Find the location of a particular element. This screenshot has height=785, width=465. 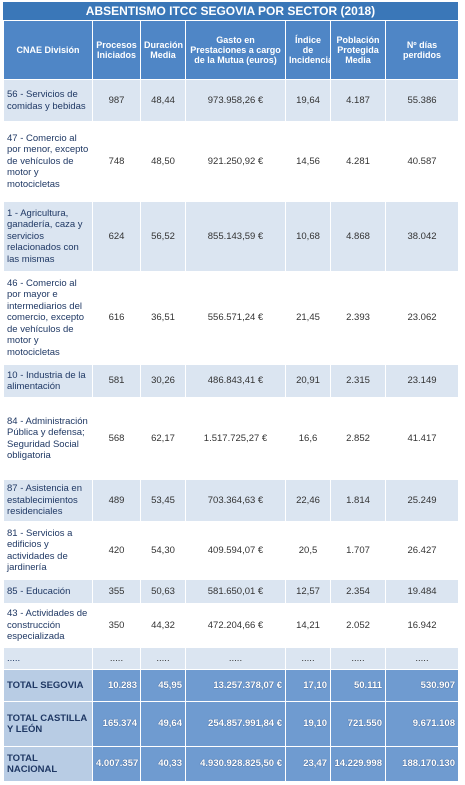

total-value: 14.229.998 is located at coordinates (358, 764).